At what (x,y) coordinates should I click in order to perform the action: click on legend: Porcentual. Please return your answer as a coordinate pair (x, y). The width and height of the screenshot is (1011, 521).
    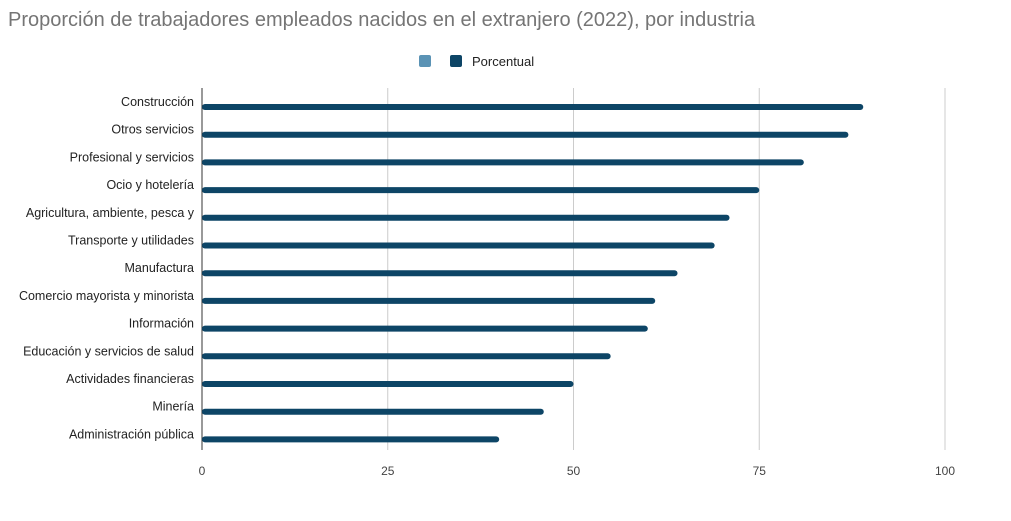
    Looking at the image, I should click on (505, 61).